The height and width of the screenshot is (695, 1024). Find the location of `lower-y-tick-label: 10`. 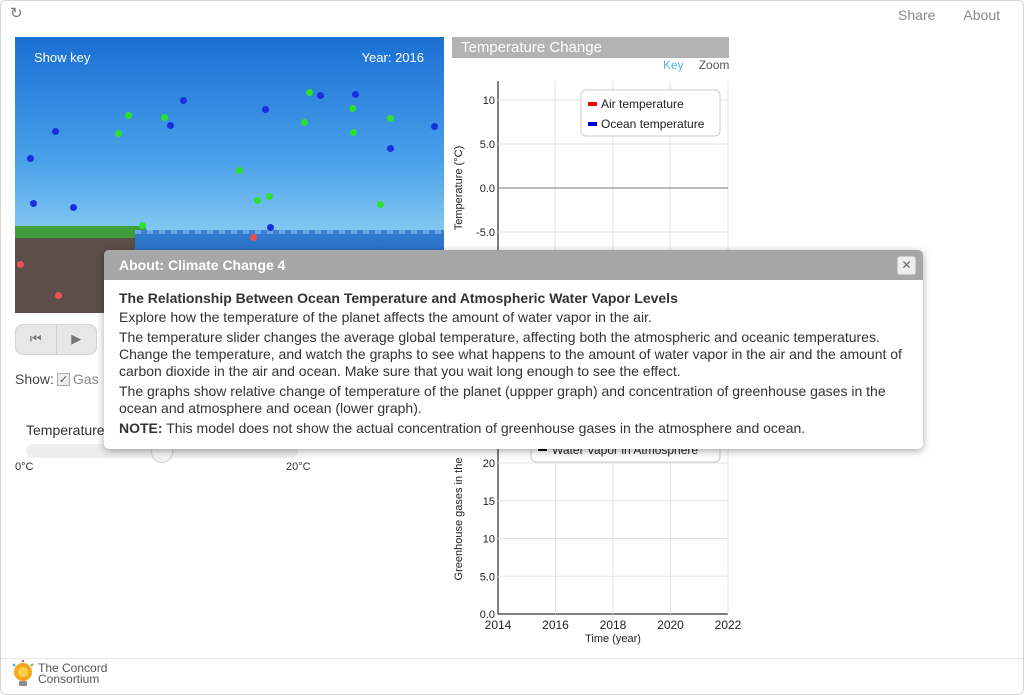

lower-y-tick-label: 10 is located at coordinates (489, 540).